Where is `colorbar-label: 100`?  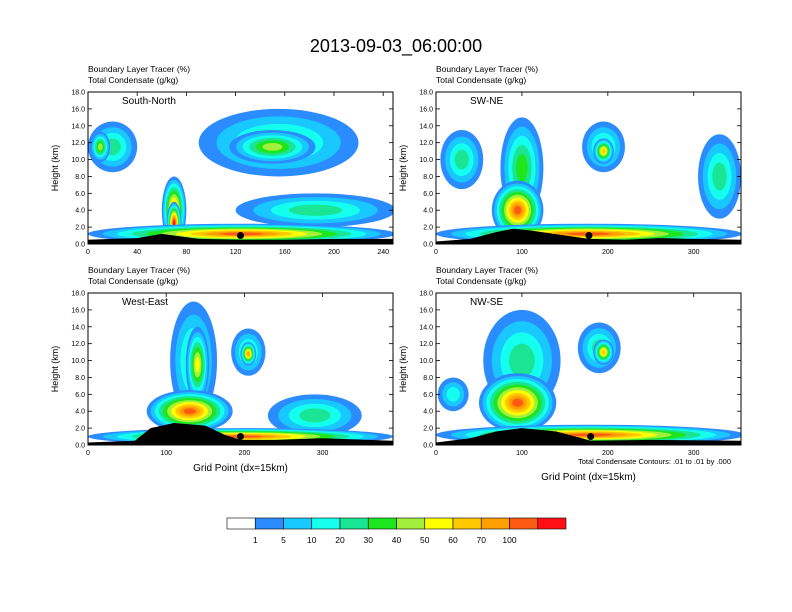 colorbar-label: 100 is located at coordinates (509, 540).